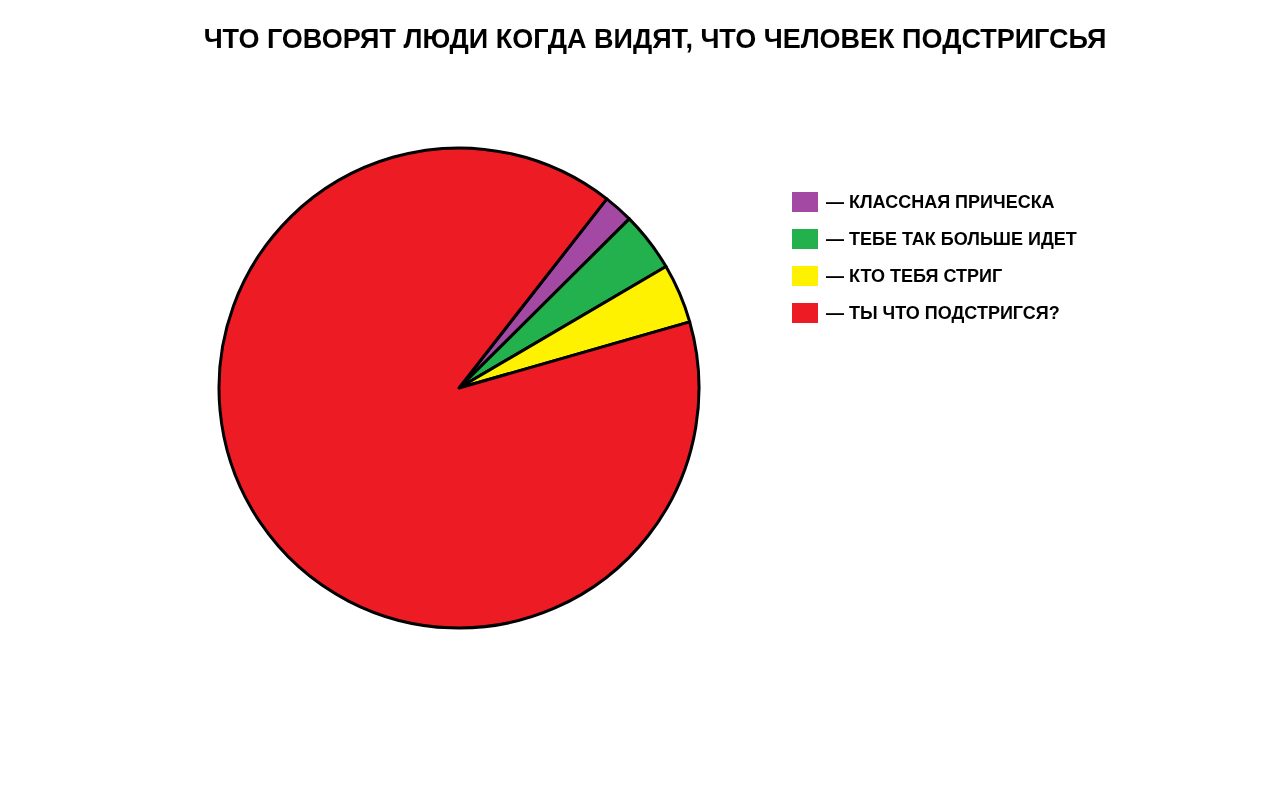 The width and height of the screenshot is (1274, 799). Describe the element at coordinates (943, 313) in the screenshot. I see `legend-label: — ТЫ ЧТО ПОДСТРИГСЯ?` at that location.